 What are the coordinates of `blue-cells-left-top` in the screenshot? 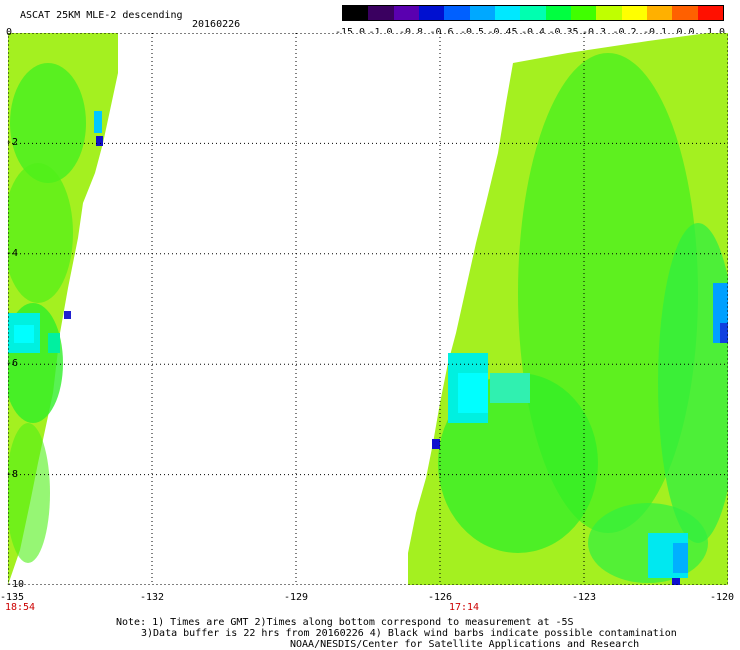 It's located at (98, 122).